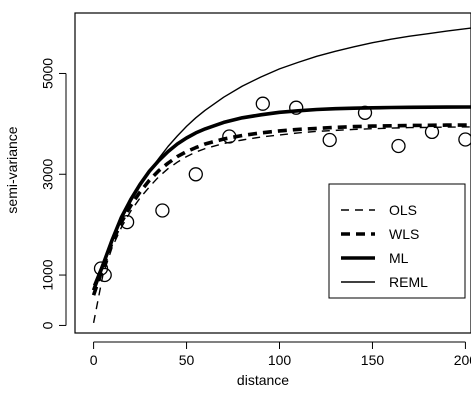 Image resolution: width=471 pixels, height=395 pixels. I want to click on y-tick-label: 5000, so click(48, 73).